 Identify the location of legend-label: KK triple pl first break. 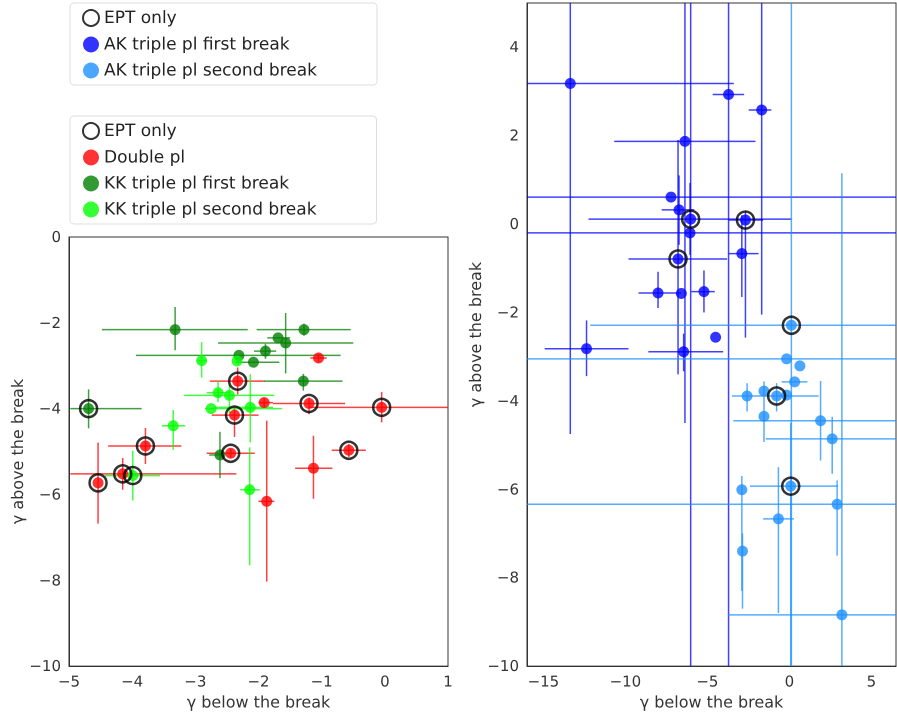
(197, 184).